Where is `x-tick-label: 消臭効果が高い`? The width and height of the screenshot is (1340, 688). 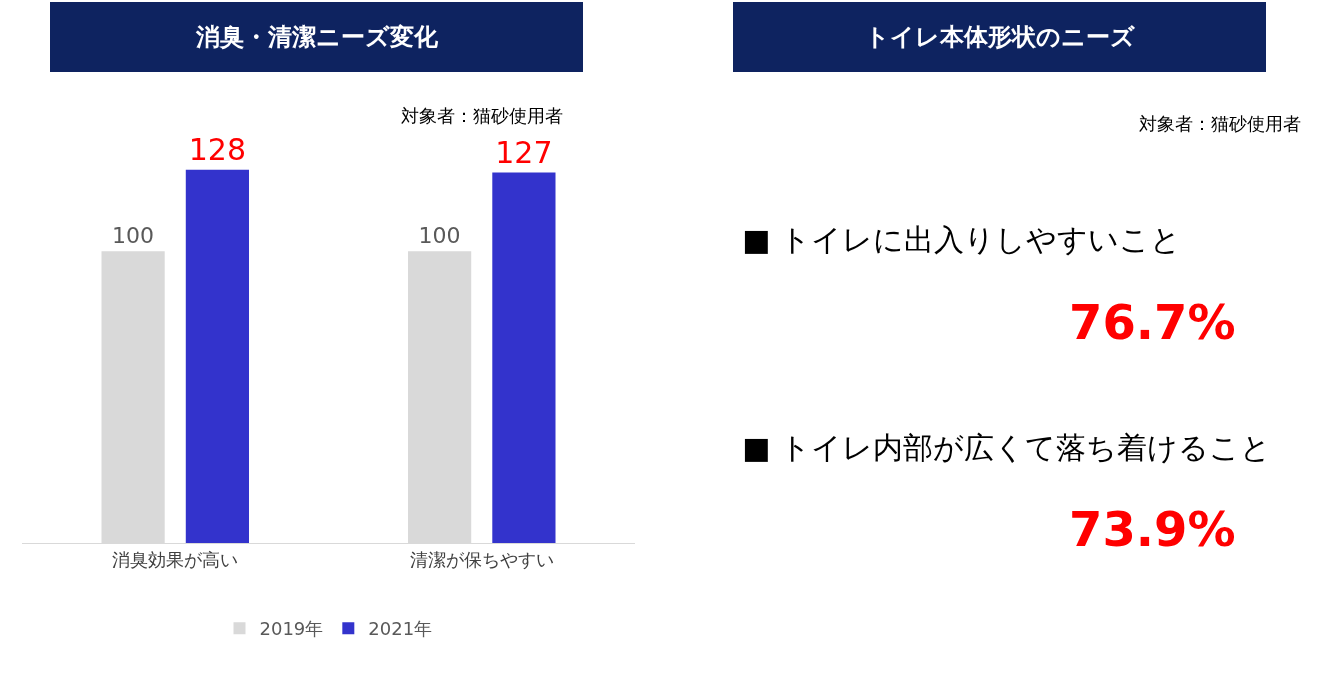 x-tick-label: 消臭効果が高い is located at coordinates (175, 559).